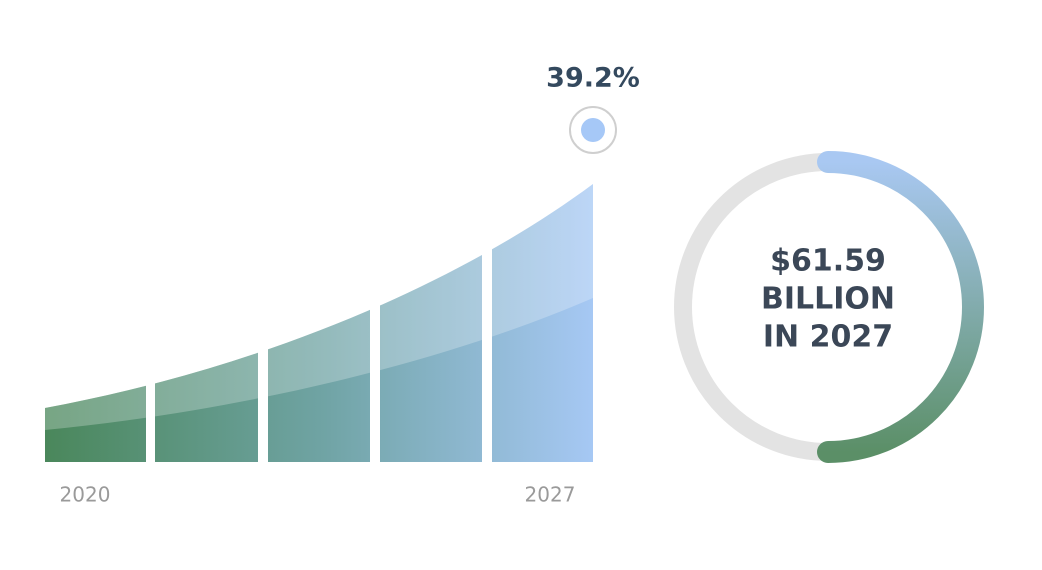  What do you see at coordinates (85, 495) in the screenshot?
I see `start-year: 2020` at bounding box center [85, 495].